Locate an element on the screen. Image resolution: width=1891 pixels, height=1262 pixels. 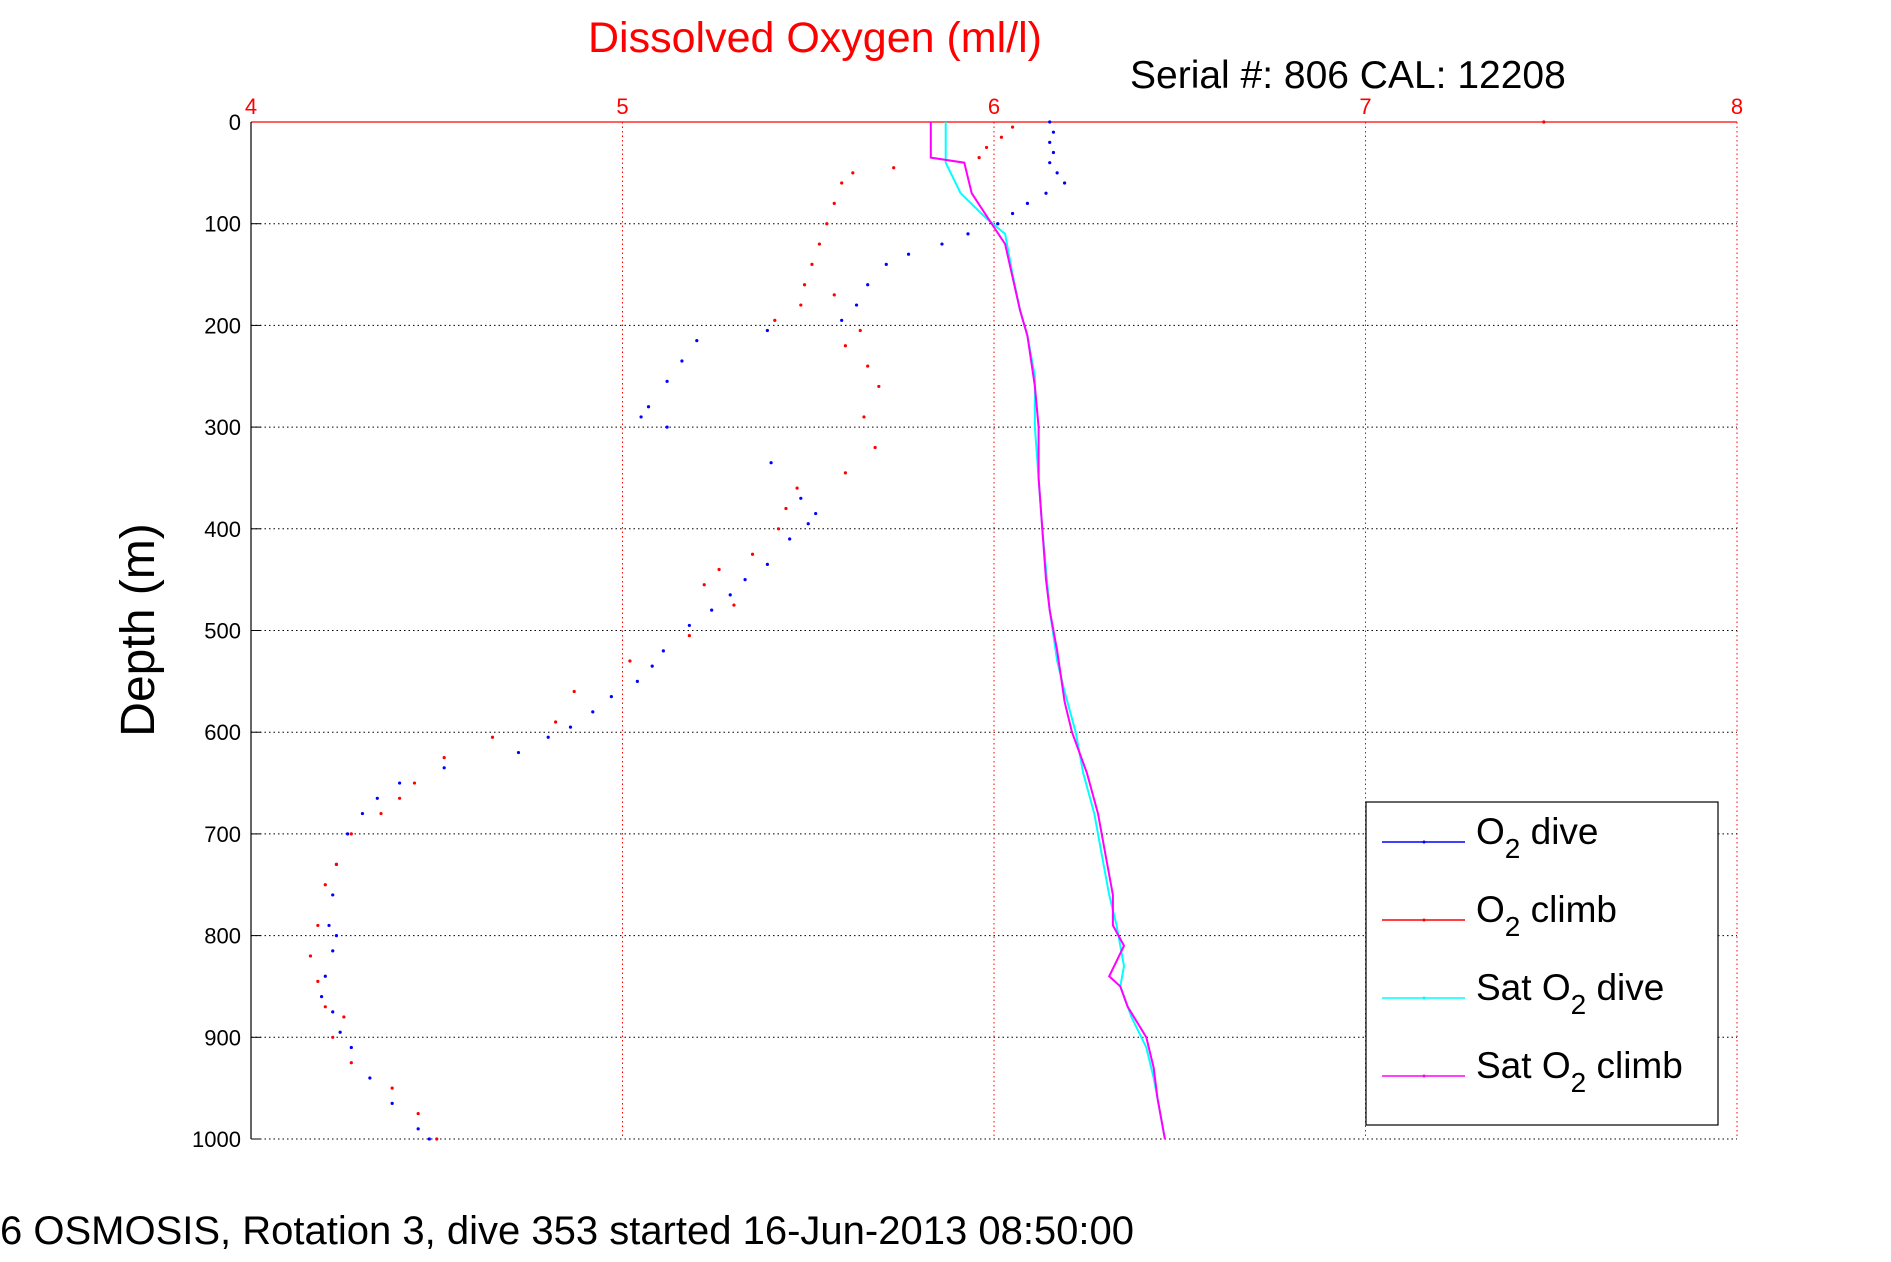
y-tick-label: 300 is located at coordinates (222, 427).